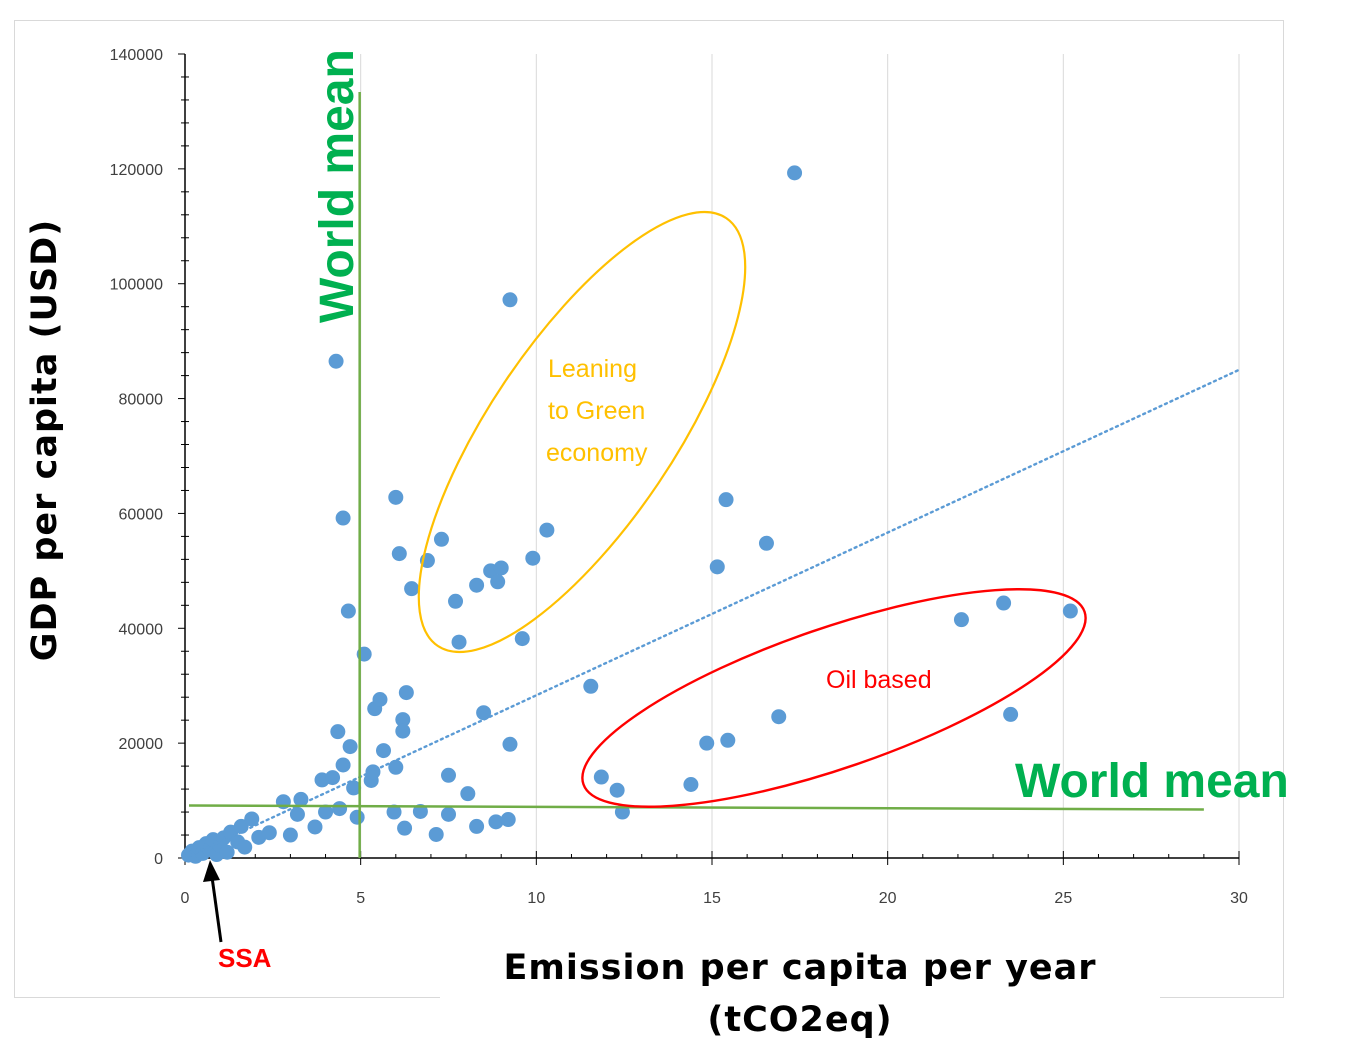  I want to click on y-tick-label: 100000, so click(136, 285).